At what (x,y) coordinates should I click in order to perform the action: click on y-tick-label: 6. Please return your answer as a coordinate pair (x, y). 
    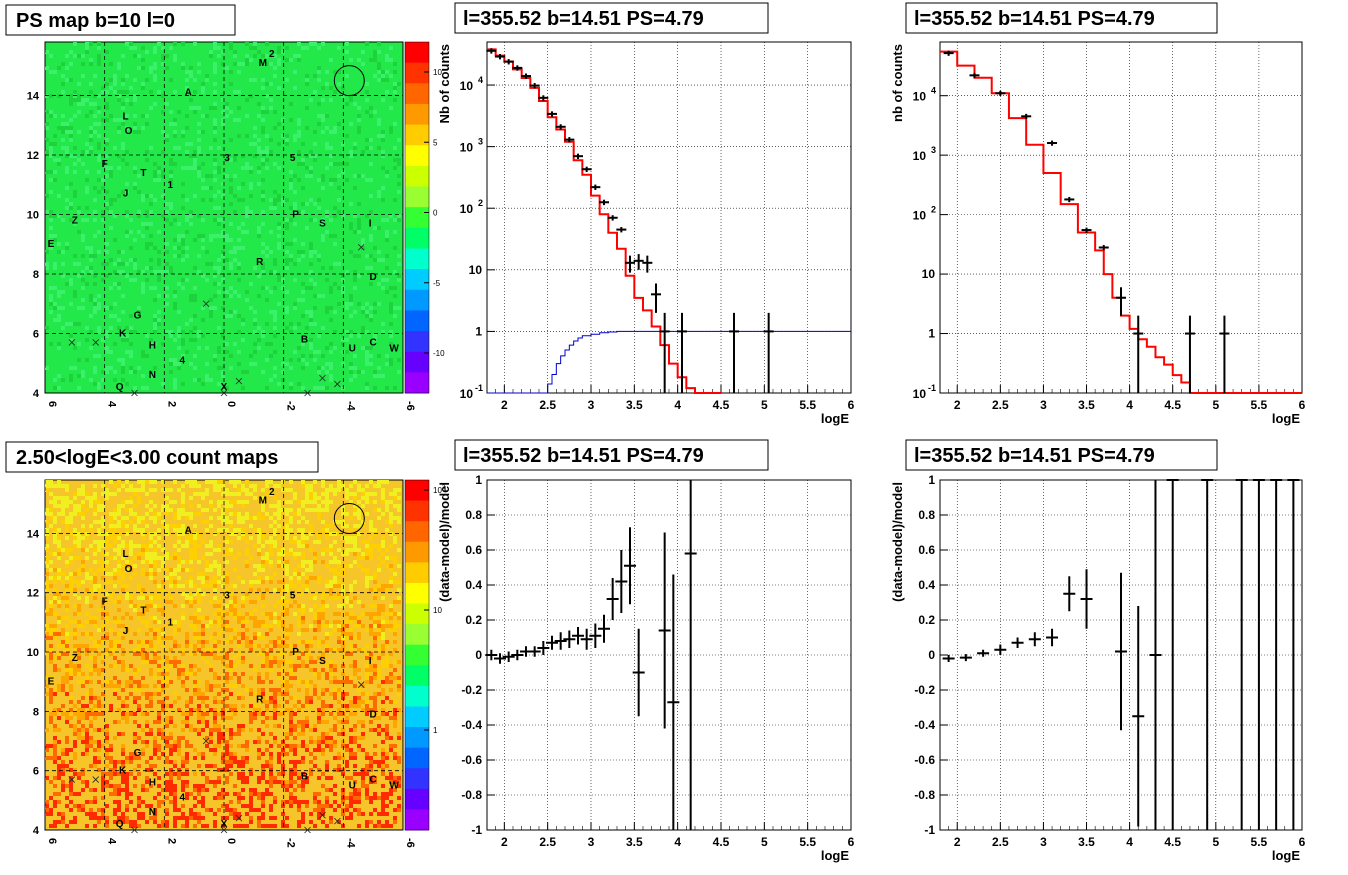
    Looking at the image, I should click on (36, 335).